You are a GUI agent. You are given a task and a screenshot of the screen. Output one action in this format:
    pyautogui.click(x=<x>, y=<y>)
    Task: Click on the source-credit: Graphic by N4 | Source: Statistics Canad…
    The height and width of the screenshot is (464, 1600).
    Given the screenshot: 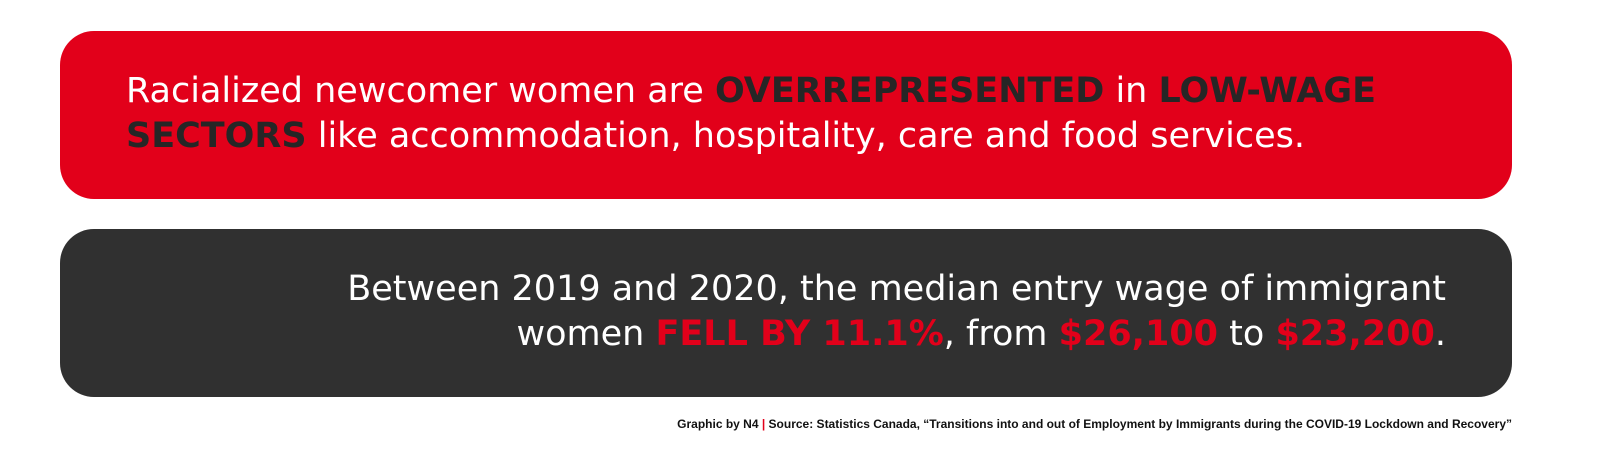 What is the action you would take?
    pyautogui.click(x=1094, y=424)
    